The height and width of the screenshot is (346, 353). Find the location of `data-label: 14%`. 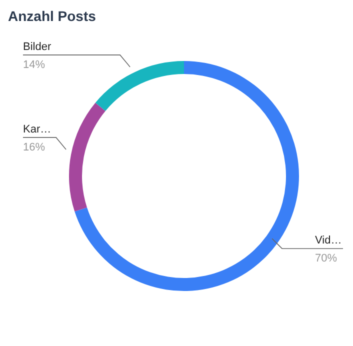

data-label: 14% is located at coordinates (34, 64).